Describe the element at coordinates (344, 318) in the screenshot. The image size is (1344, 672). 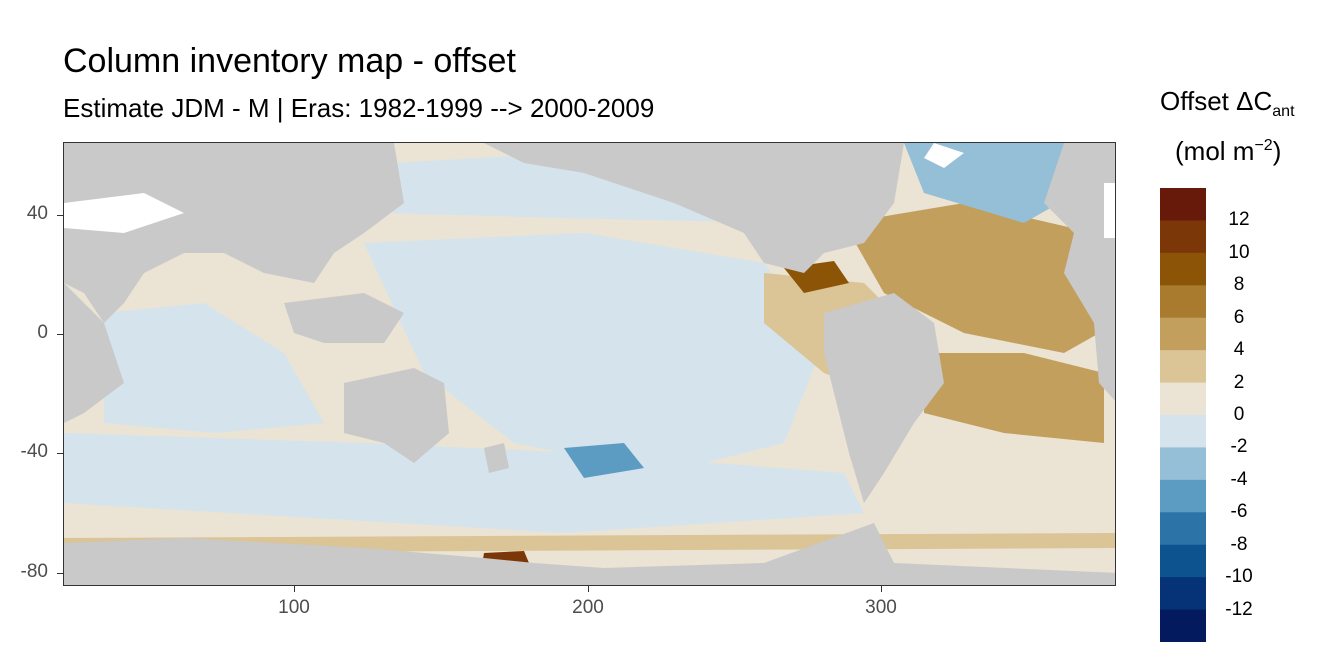
I see `maritime-continent-land` at that location.